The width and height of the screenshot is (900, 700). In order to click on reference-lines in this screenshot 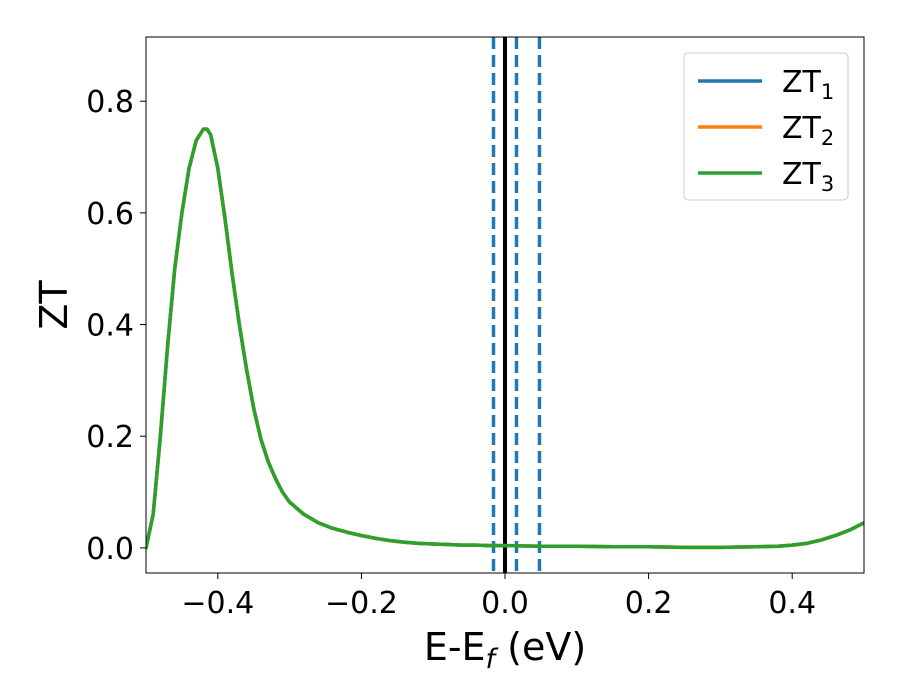, I will do `click(516, 305)`.